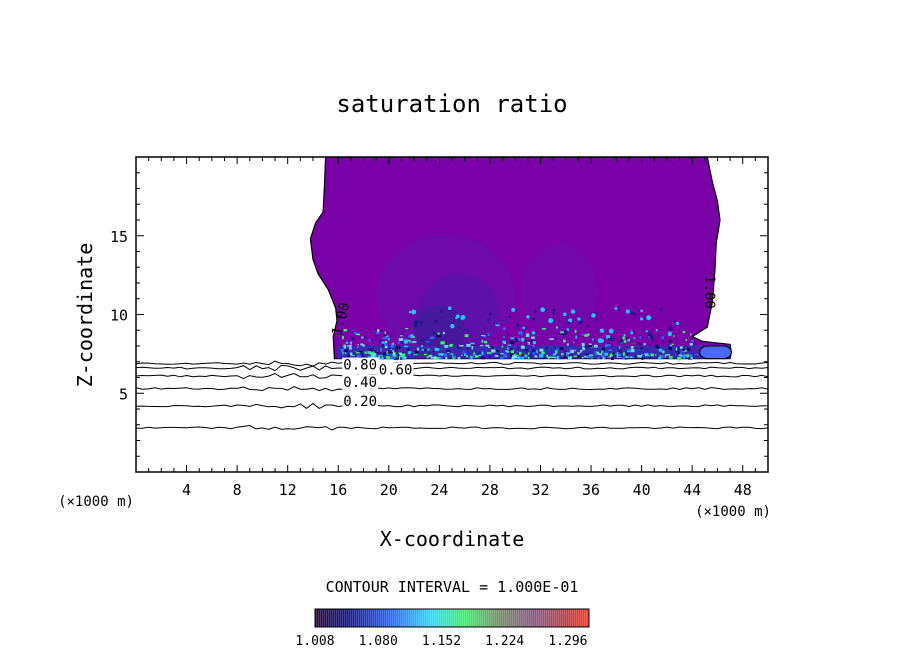 The height and width of the screenshot is (654, 904). I want to click on x-tick-label: 28, so click(490, 490).